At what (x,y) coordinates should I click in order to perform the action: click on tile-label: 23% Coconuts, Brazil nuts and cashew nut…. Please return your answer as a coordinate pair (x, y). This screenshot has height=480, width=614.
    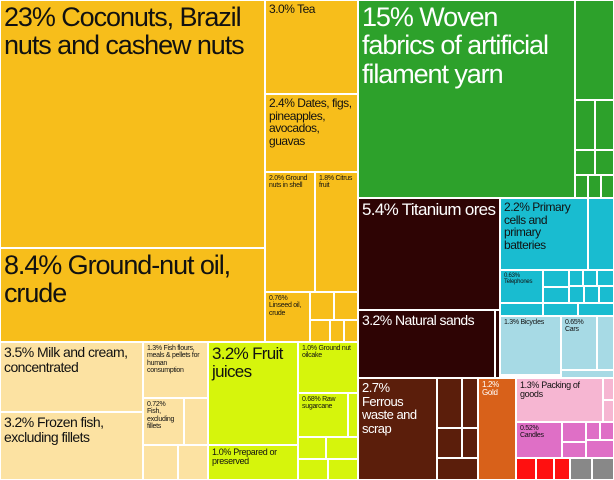
    Looking at the image, I should click on (124, 31).